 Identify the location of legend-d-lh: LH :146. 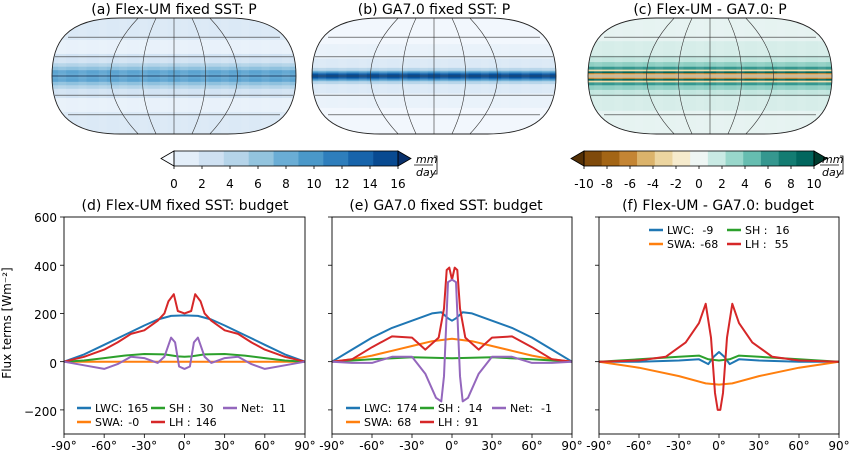
(193, 422).